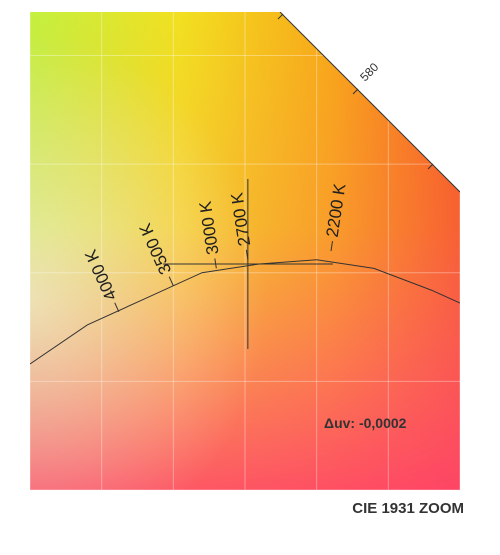 The width and height of the screenshot is (500, 555). I want to click on spectral-locus-line, so click(369, 102).